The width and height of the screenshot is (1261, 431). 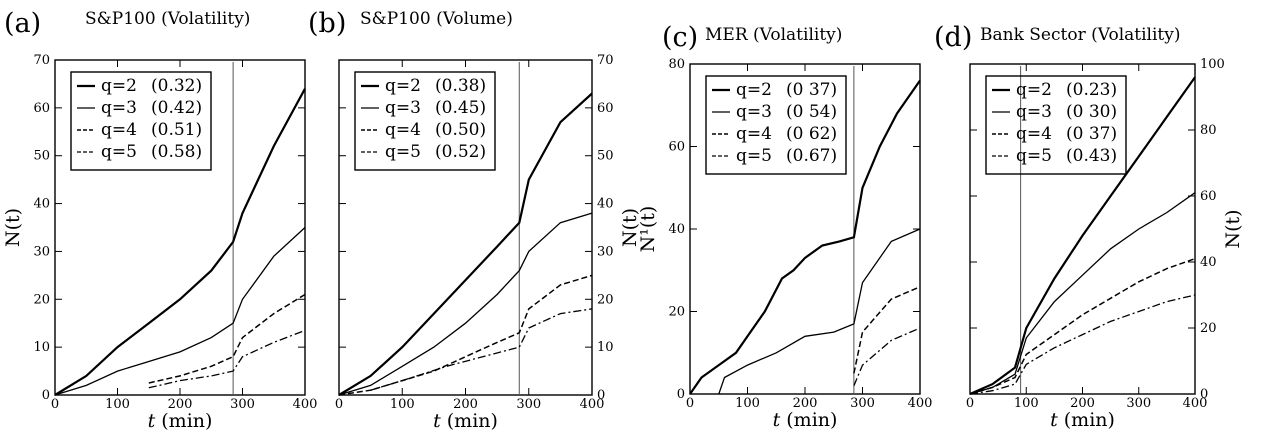 I want to click on y-tick-label: 60, so click(x=676, y=147).